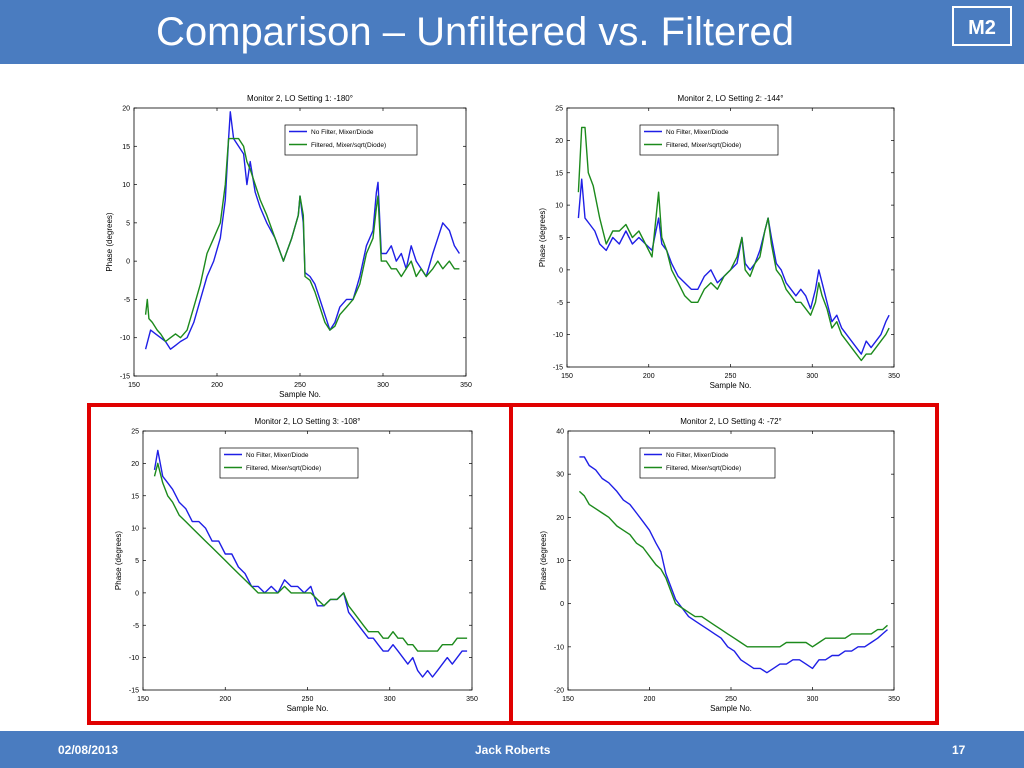 The width and height of the screenshot is (1024, 768). I want to click on slide-title: Comparison – Unfiltered vs. Filtered, so click(475, 32).